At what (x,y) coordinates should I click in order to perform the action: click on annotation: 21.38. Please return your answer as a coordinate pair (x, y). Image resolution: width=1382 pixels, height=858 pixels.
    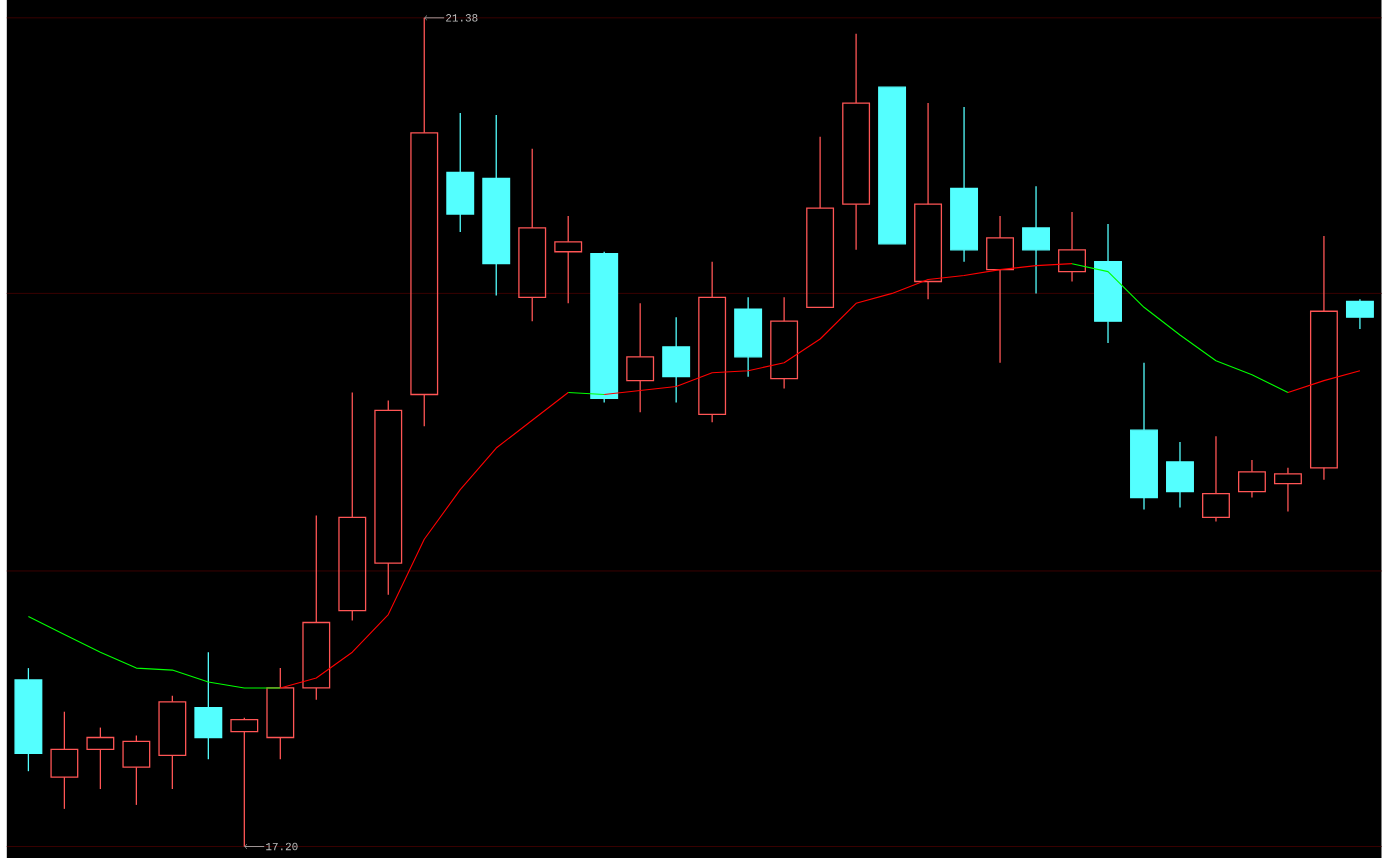
    Looking at the image, I should click on (462, 17).